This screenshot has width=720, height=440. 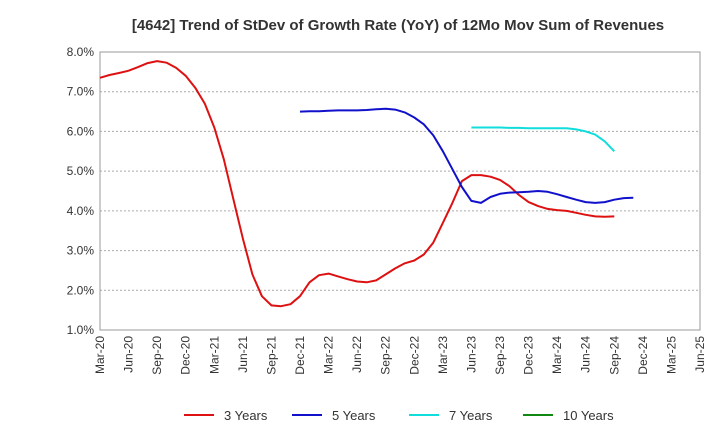 What do you see at coordinates (700, 354) in the screenshot?
I see `x-tick-label: Jun-25` at bounding box center [700, 354].